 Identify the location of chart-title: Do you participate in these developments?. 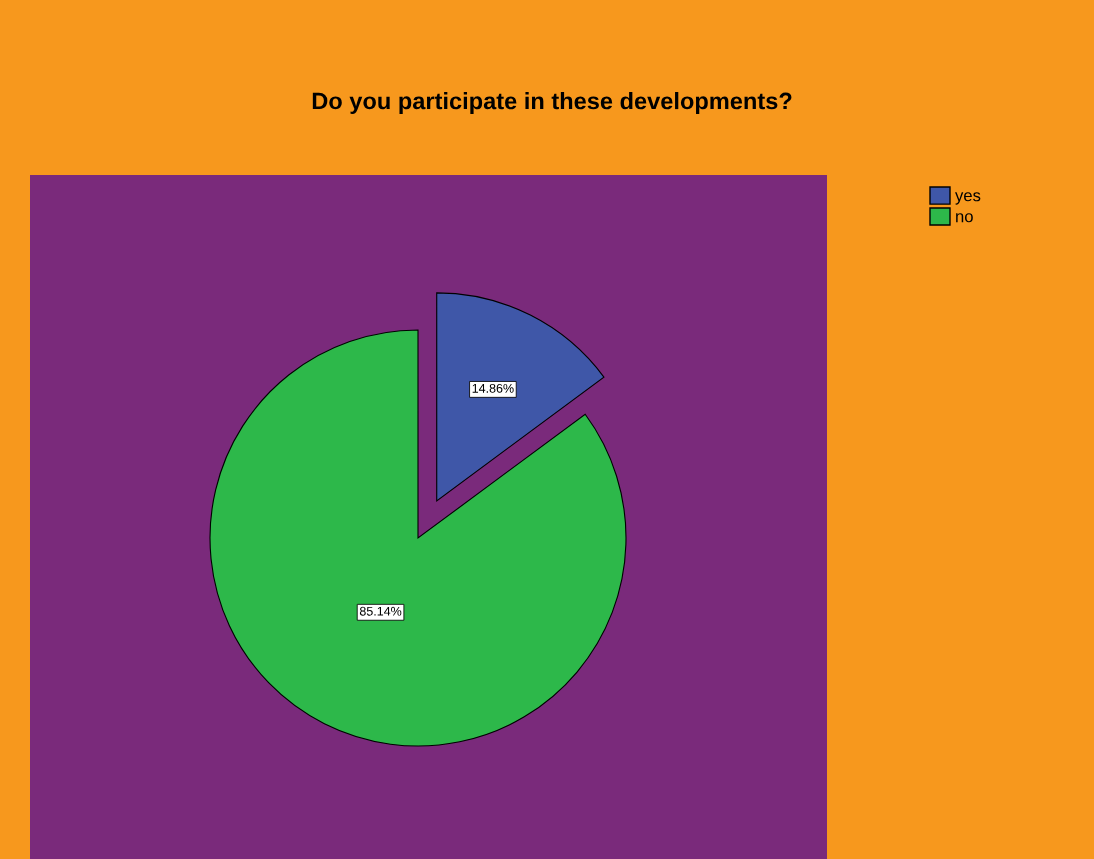
(552, 103).